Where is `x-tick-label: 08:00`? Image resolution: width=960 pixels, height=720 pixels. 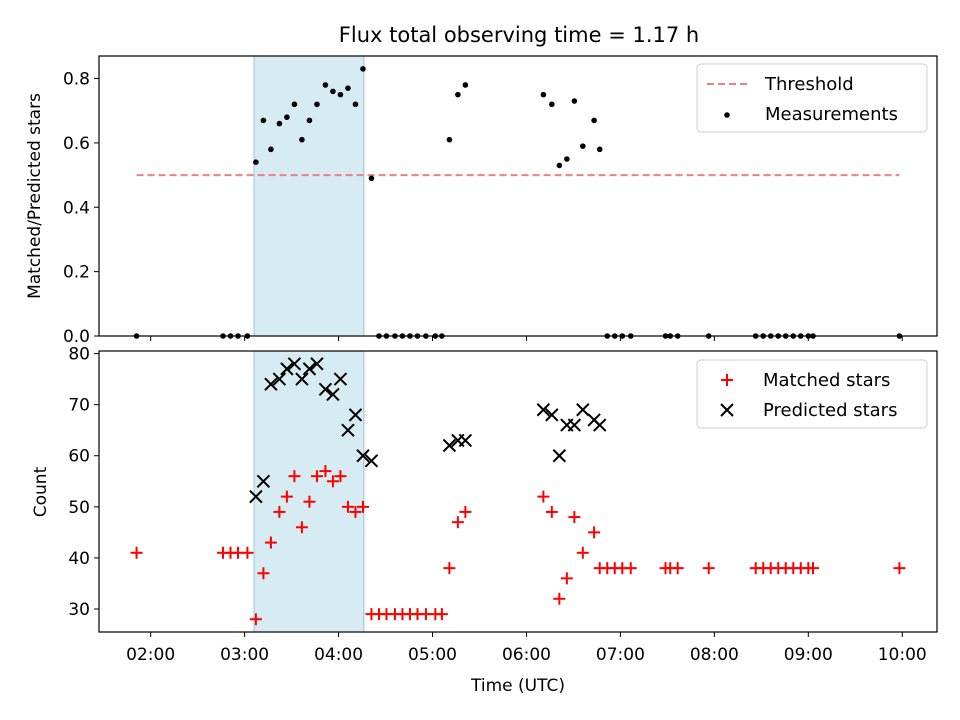
x-tick-label: 08:00 is located at coordinates (714, 655).